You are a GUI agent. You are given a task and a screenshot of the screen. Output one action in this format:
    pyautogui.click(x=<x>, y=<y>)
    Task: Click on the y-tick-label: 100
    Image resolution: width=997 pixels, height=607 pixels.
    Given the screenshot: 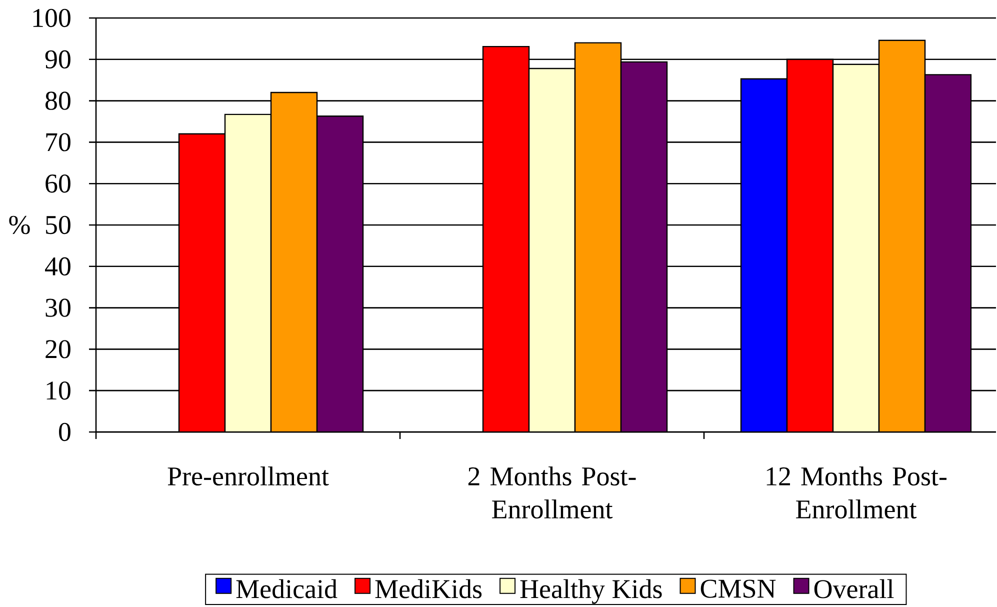 What is the action you would take?
    pyautogui.click(x=51, y=18)
    